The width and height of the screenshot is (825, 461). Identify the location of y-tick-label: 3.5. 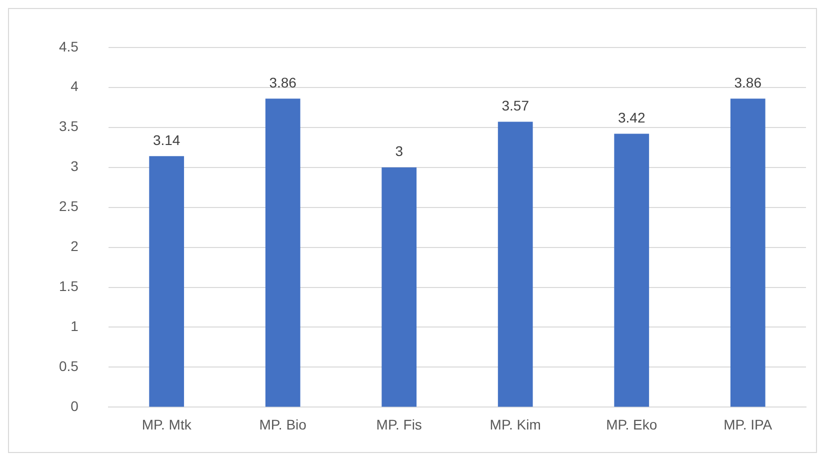
(68, 126).